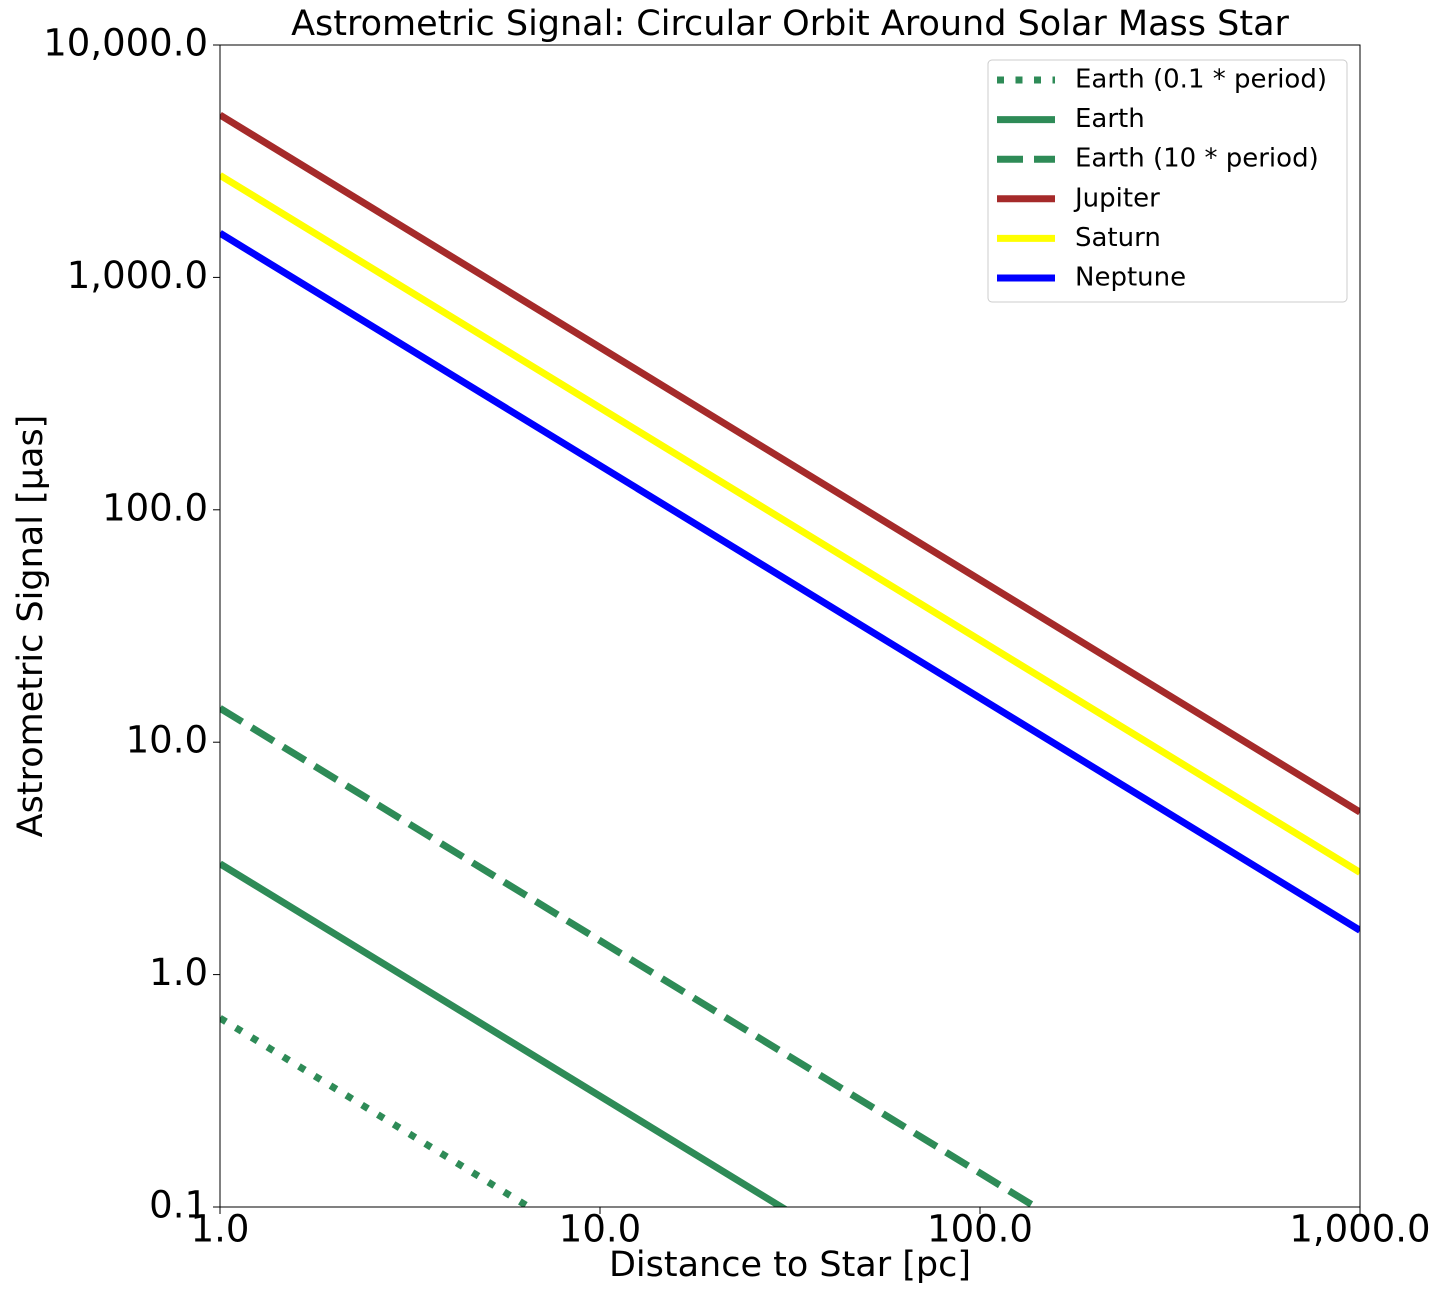  I want to click on legend-label: Saturn, so click(1118, 238).